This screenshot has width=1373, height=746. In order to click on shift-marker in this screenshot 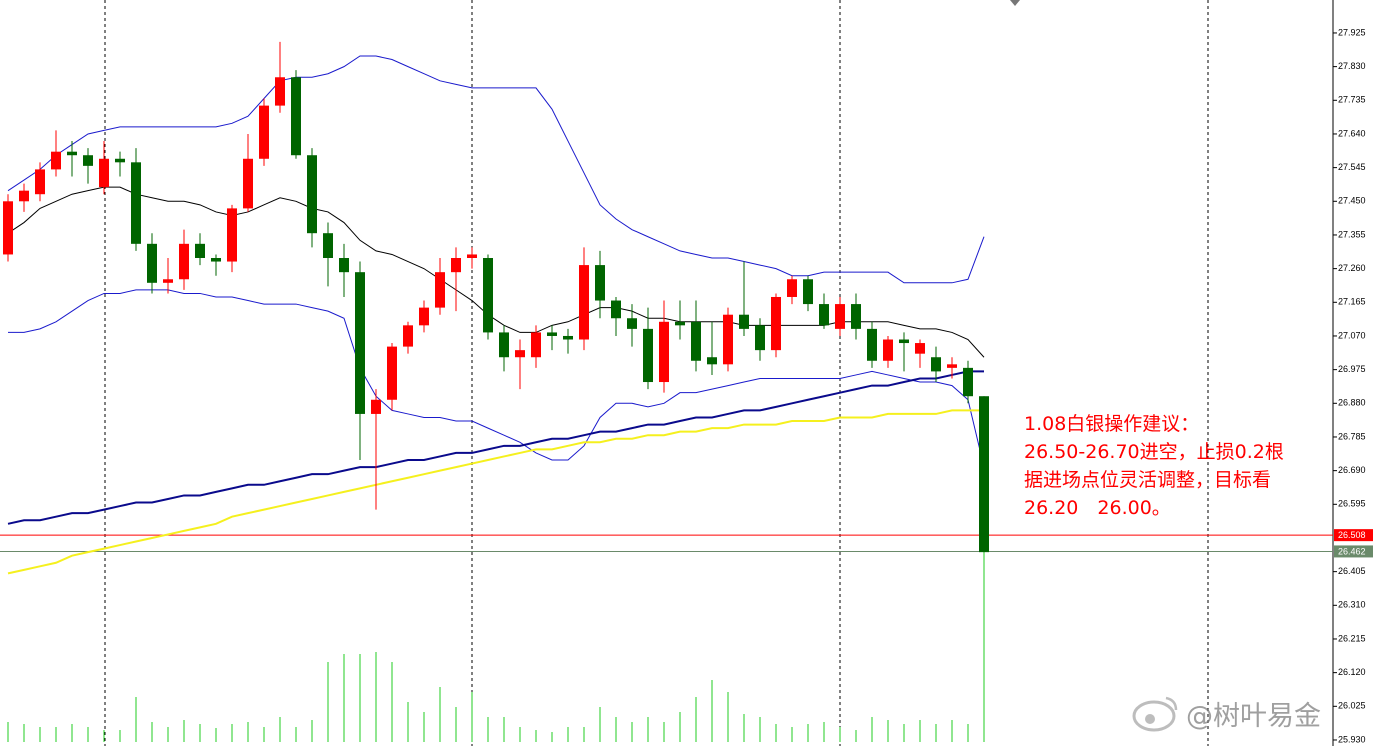, I will do `click(1015, 3)`.